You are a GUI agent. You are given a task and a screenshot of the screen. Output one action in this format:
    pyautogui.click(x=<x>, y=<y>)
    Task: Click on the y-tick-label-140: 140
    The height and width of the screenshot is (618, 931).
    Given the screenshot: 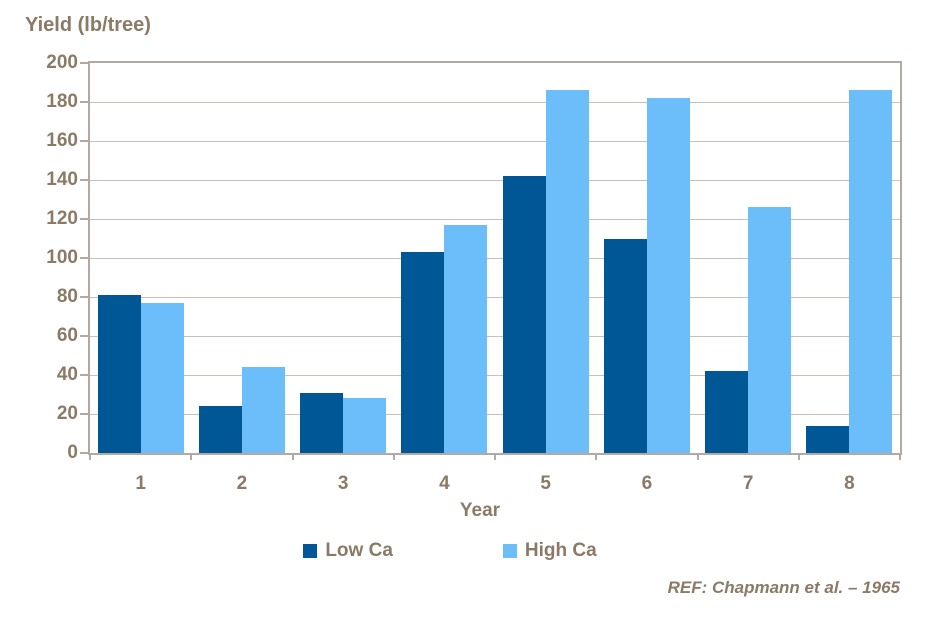 What is the action you would take?
    pyautogui.click(x=62, y=179)
    